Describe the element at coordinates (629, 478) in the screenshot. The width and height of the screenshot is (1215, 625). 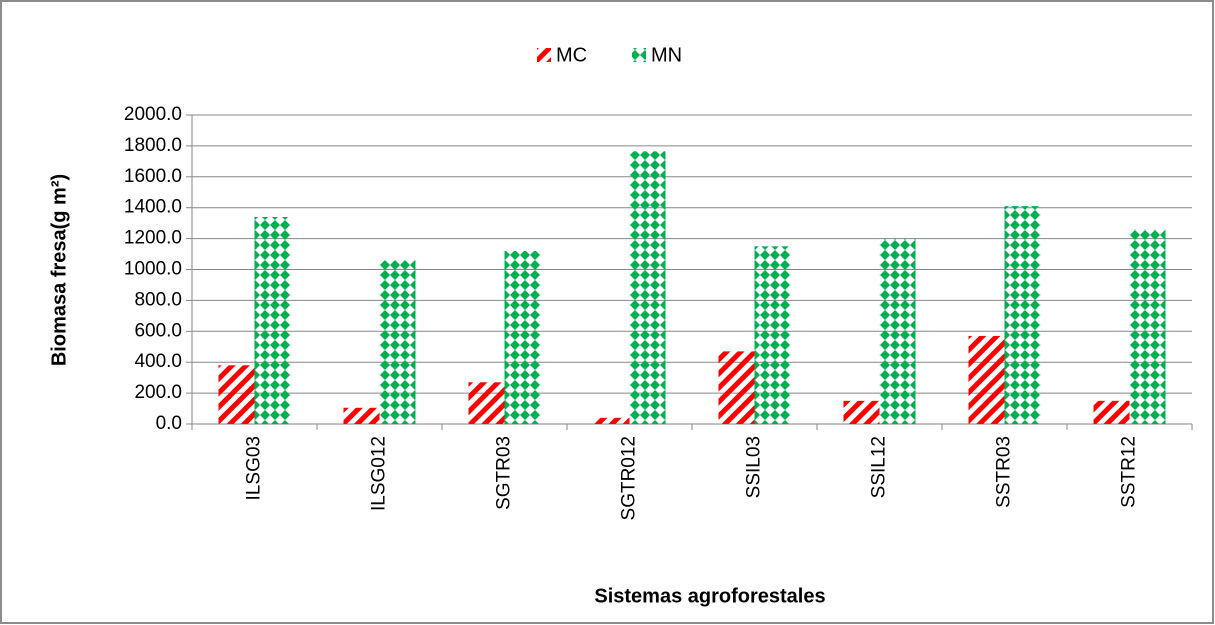
I see `x-tick-label: SGTR012` at that location.